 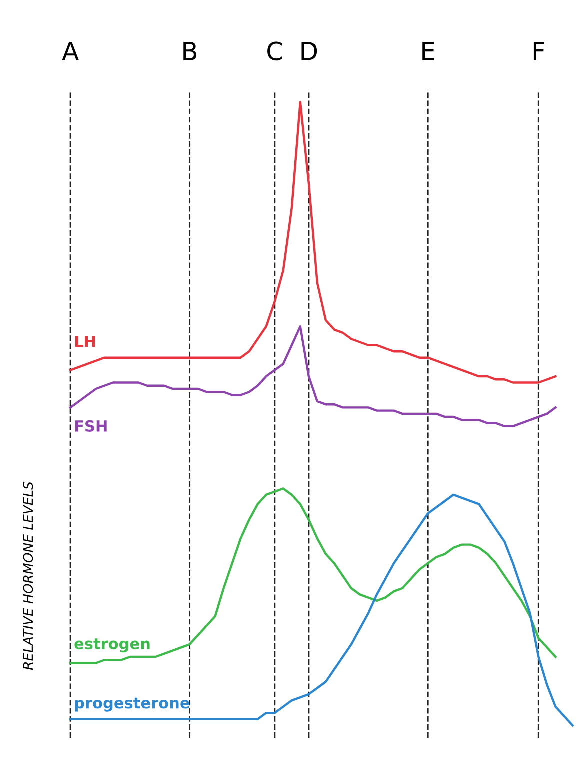 What do you see at coordinates (91, 426) in the screenshot?
I see `series-label: FSH` at bounding box center [91, 426].